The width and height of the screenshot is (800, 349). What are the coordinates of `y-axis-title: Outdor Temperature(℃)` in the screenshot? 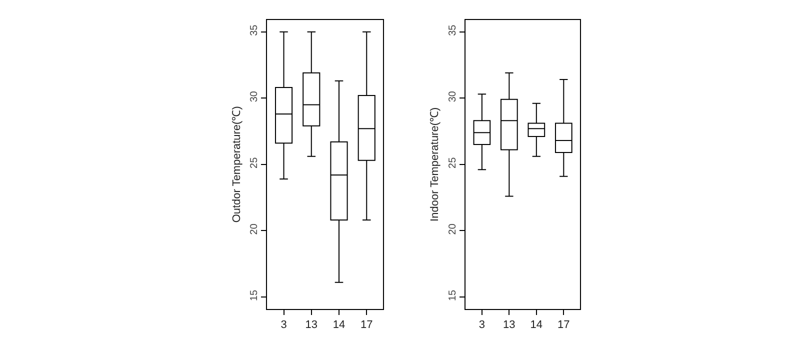 It's located at (236, 164).